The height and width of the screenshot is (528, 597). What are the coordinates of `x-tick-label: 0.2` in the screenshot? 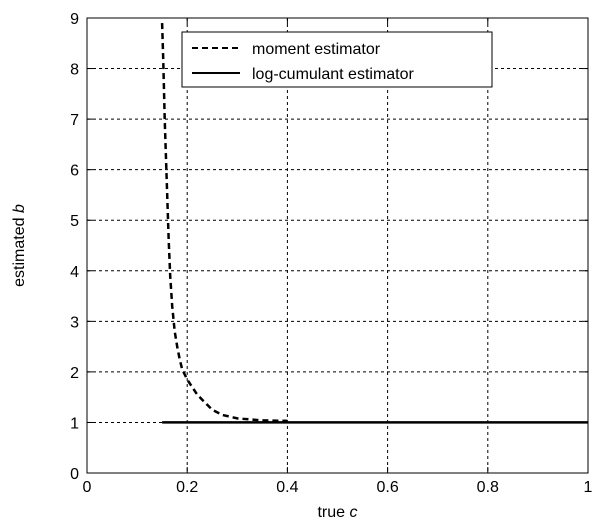 It's located at (187, 487).